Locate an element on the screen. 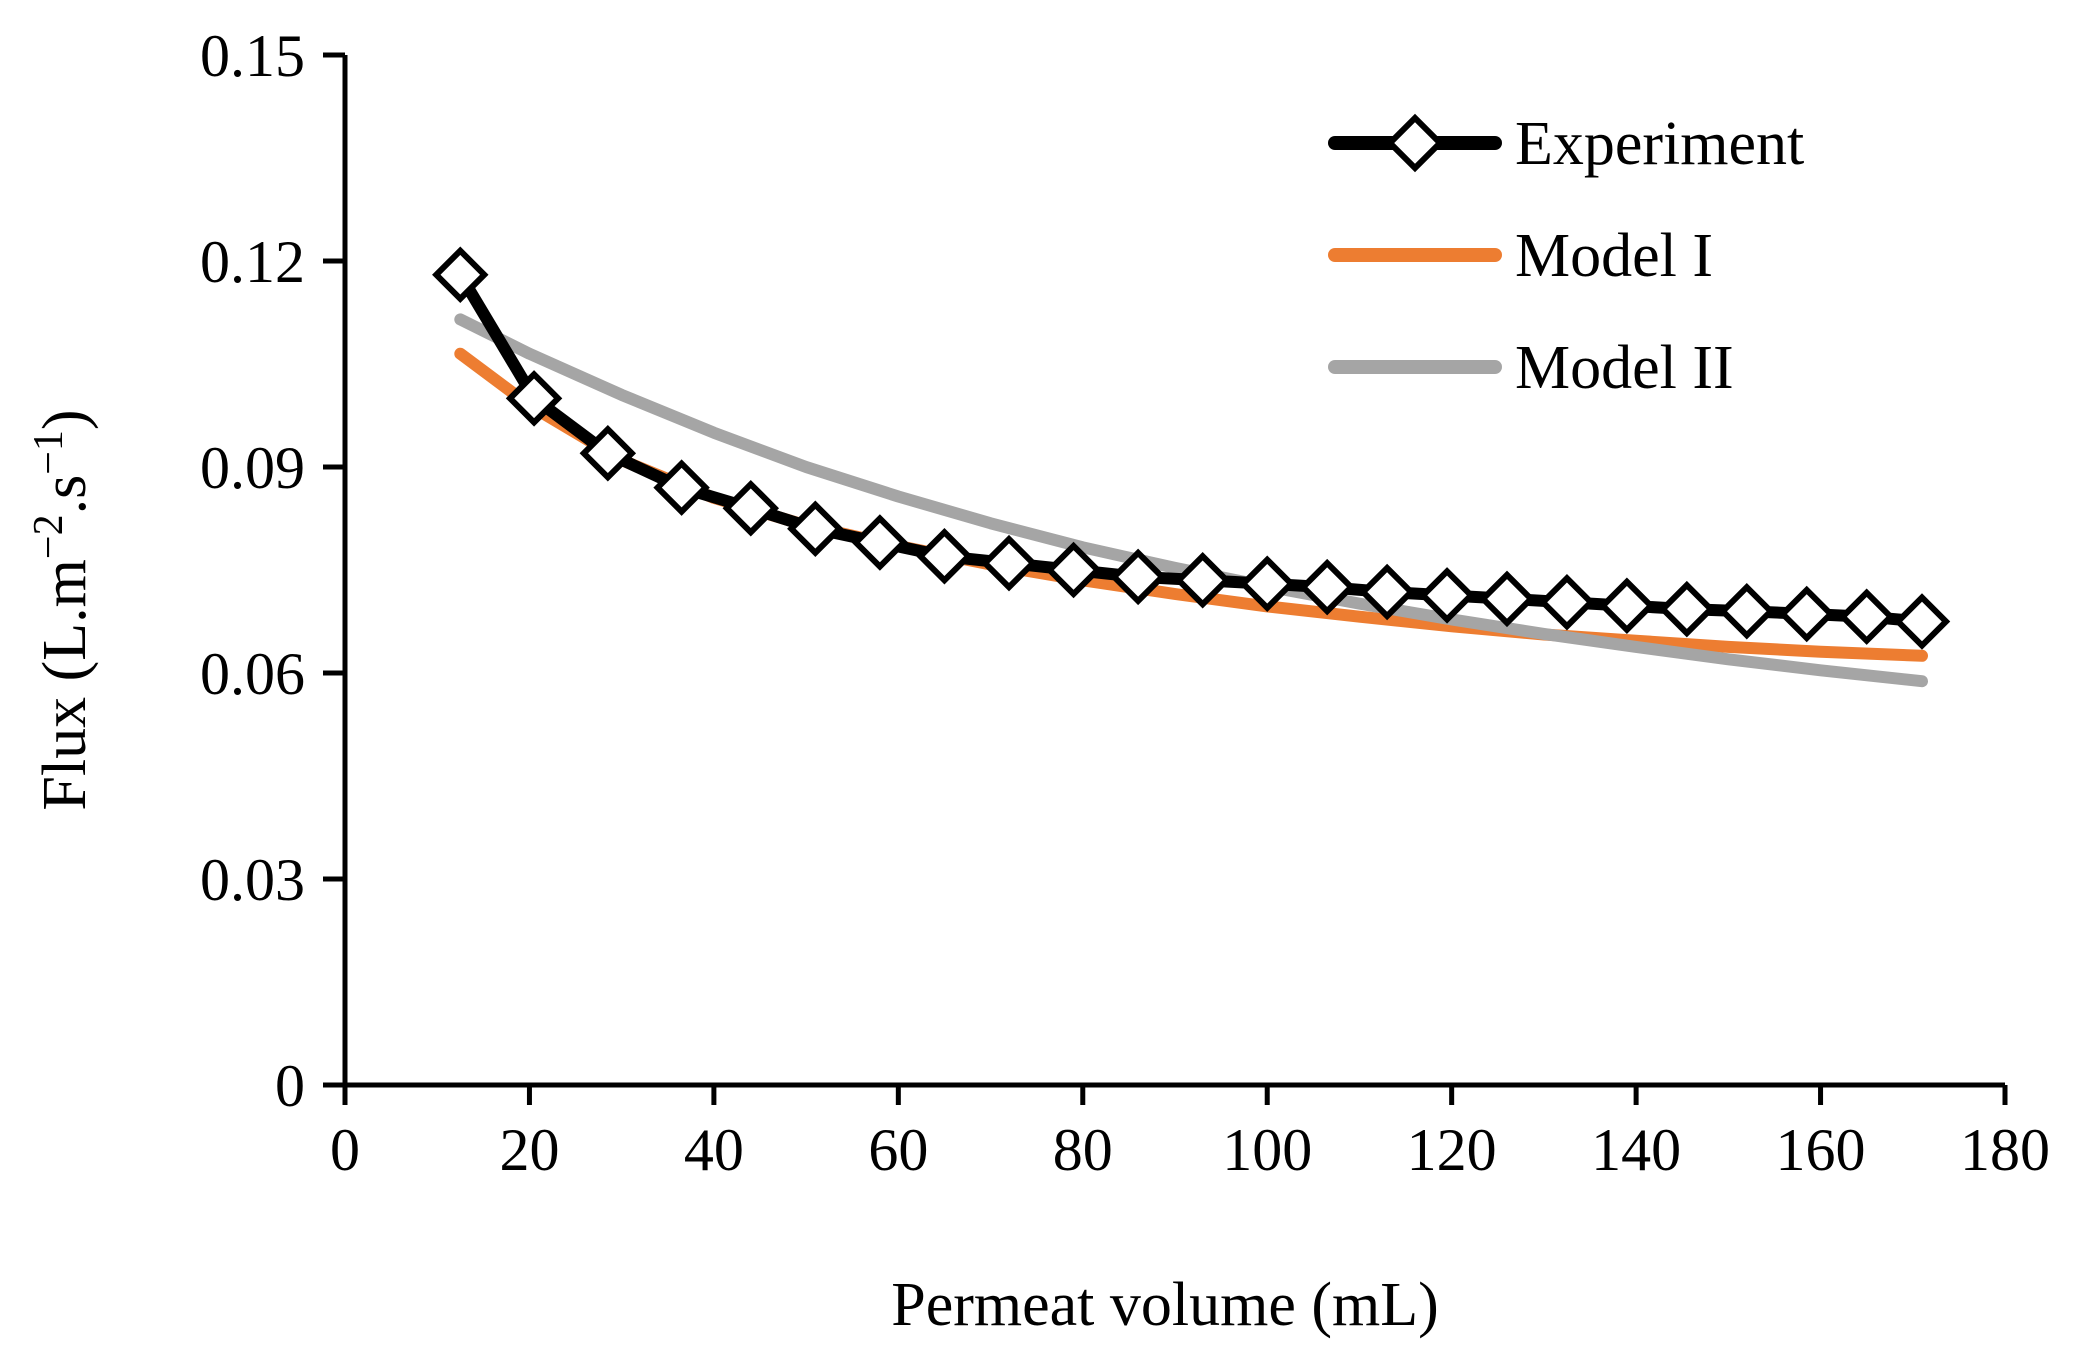  x-tick-label: 180 is located at coordinates (2005, 1150).